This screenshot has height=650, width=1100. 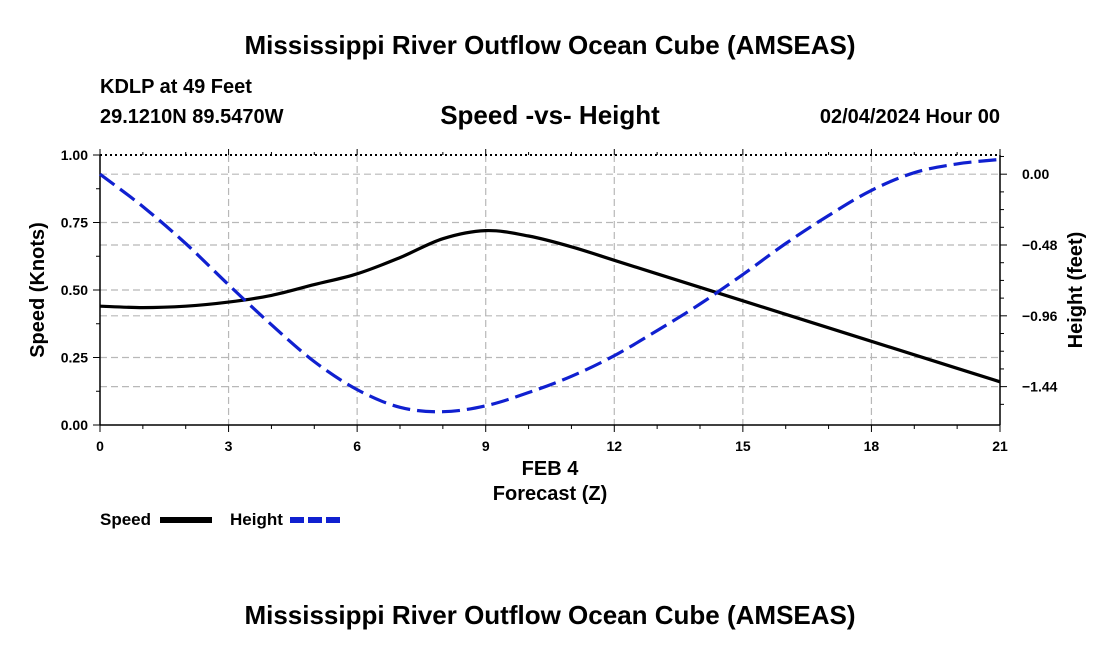 What do you see at coordinates (192, 117) in the screenshot?
I see `coordinates-label: 29.1210N 89.5470W` at bounding box center [192, 117].